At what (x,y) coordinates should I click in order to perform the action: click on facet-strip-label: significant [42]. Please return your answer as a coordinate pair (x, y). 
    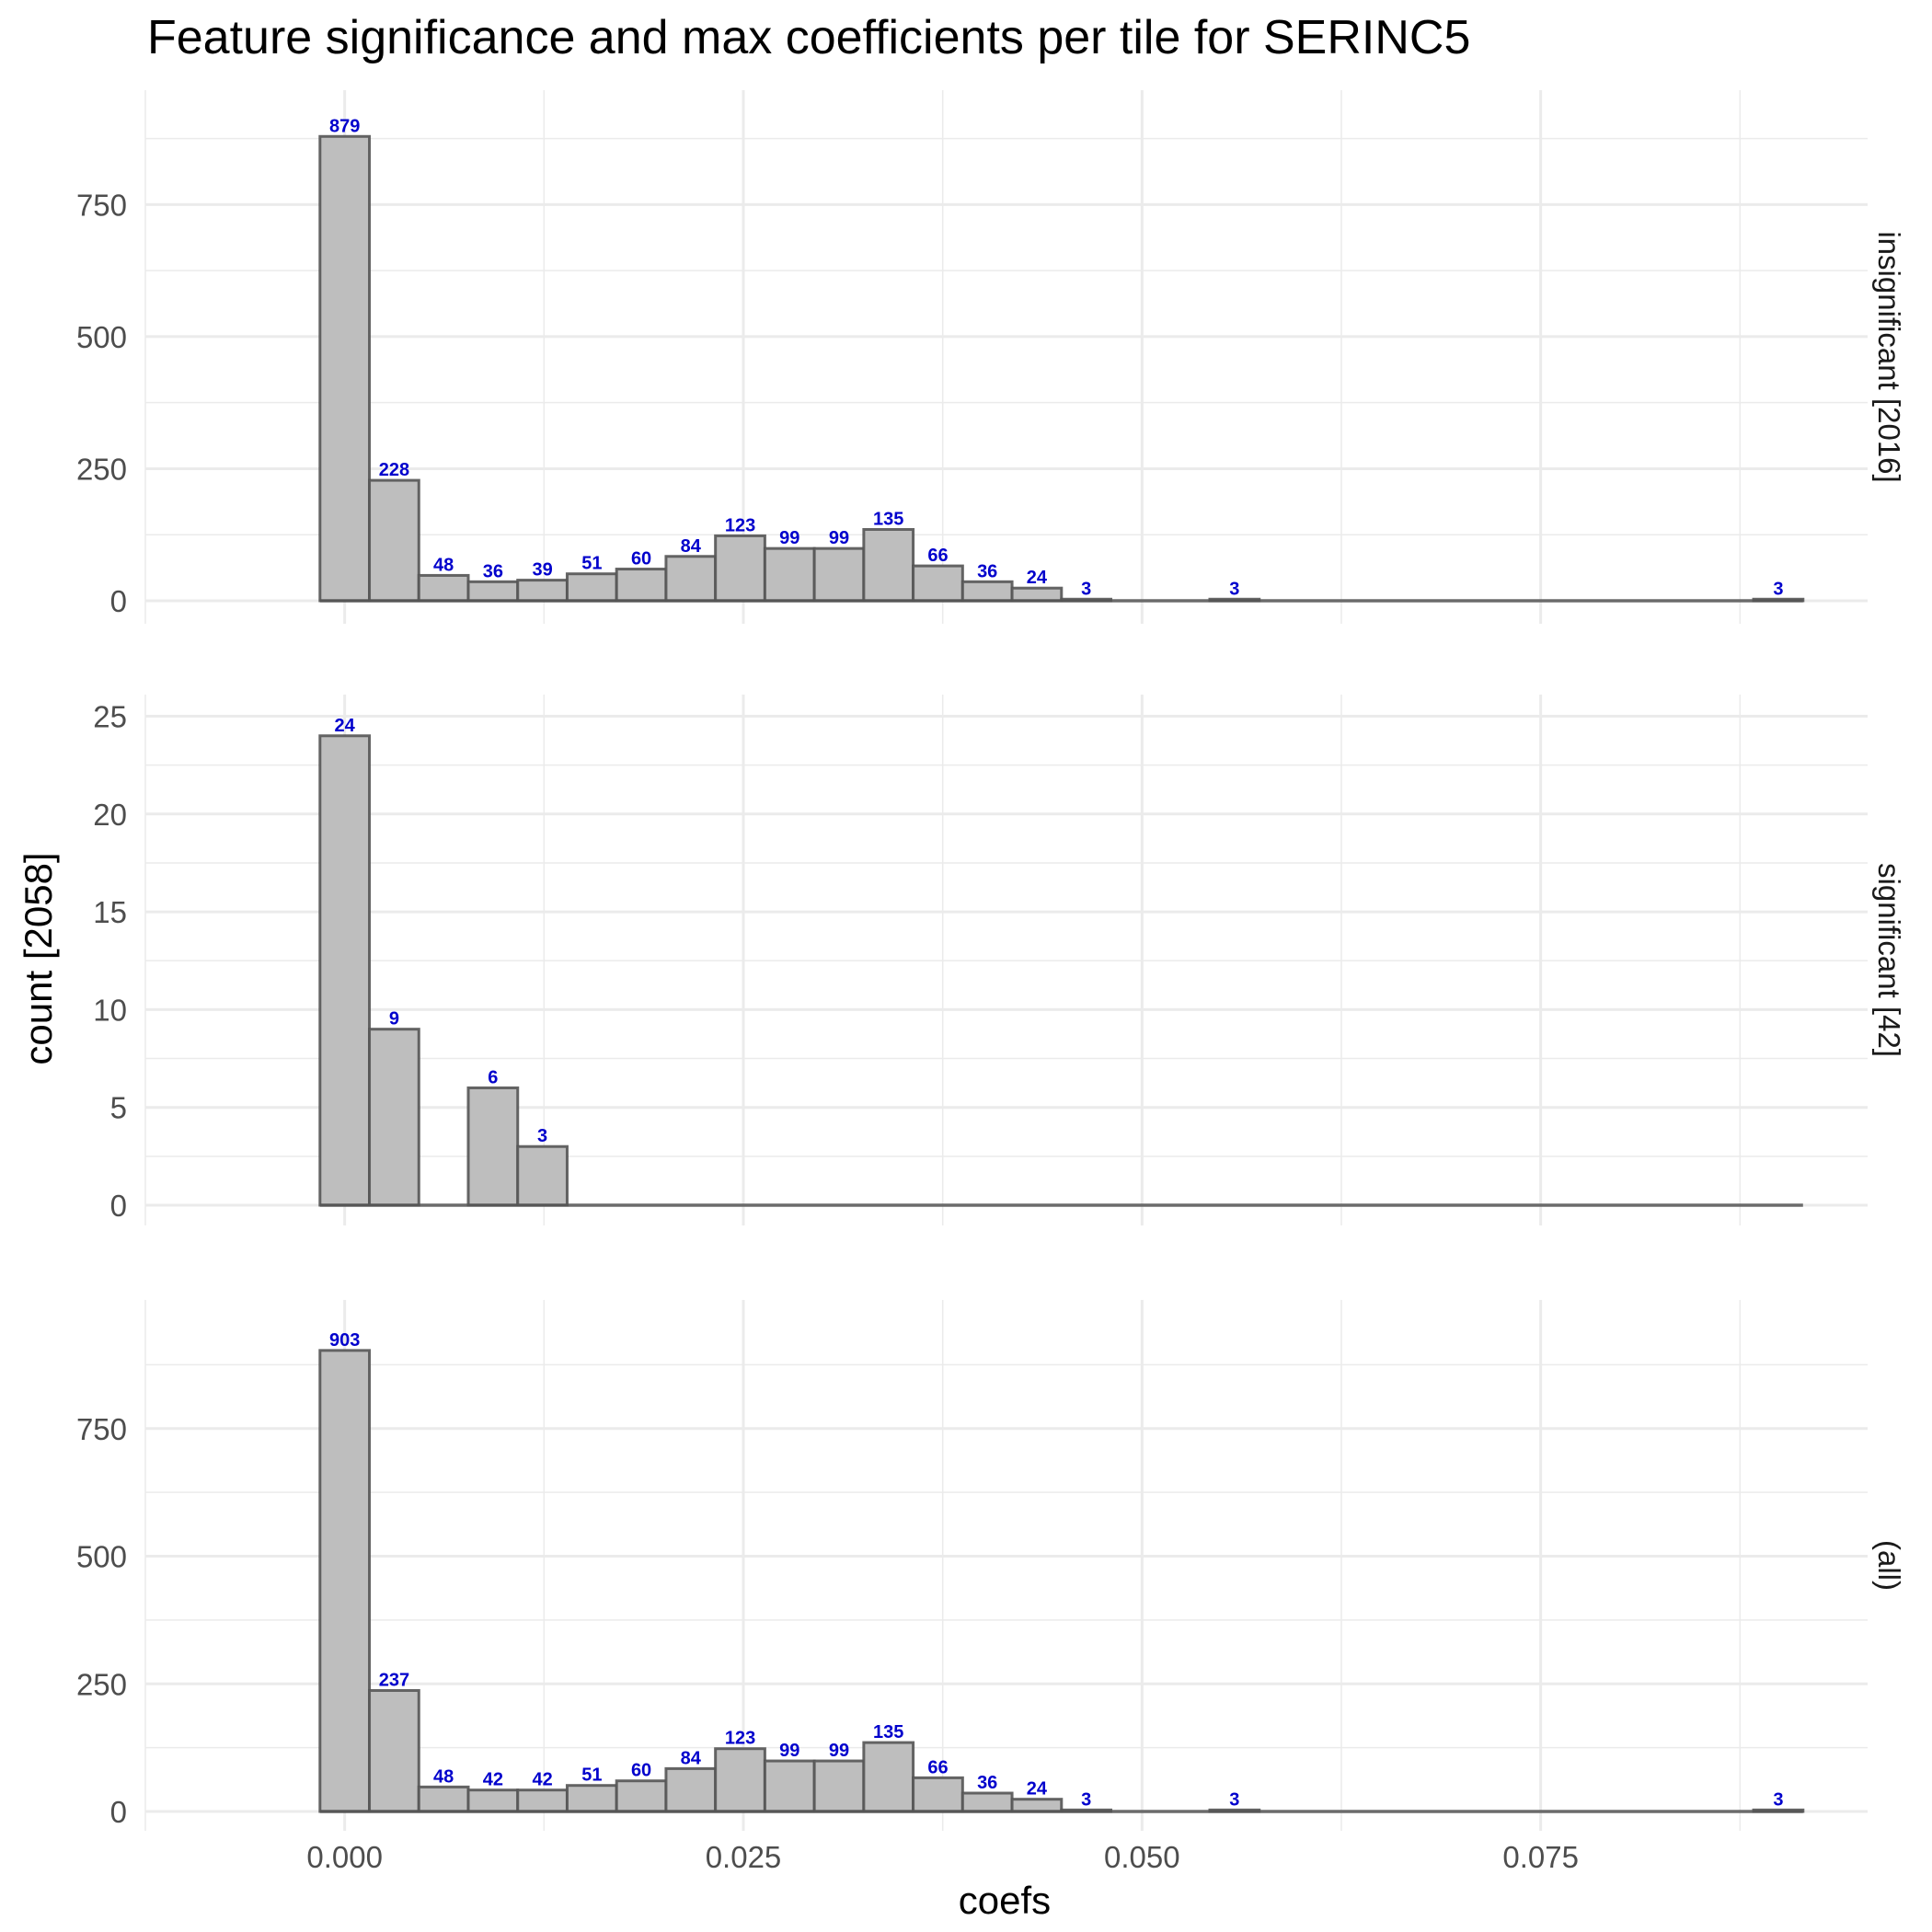
    Looking at the image, I should click on (1889, 960).